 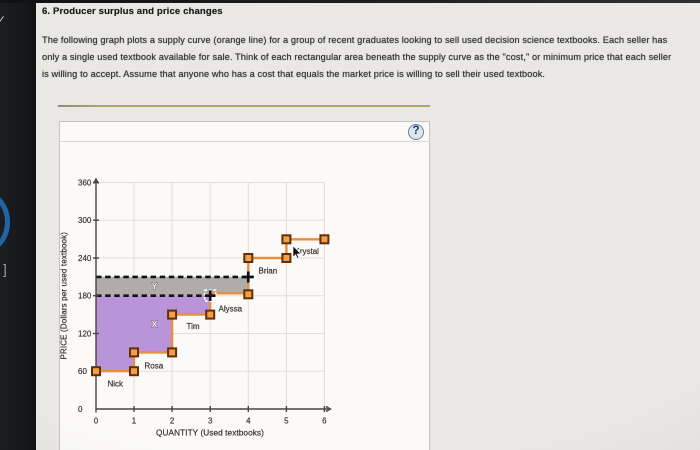 What do you see at coordinates (85, 333) in the screenshot?
I see `svg-text: 120` at bounding box center [85, 333].